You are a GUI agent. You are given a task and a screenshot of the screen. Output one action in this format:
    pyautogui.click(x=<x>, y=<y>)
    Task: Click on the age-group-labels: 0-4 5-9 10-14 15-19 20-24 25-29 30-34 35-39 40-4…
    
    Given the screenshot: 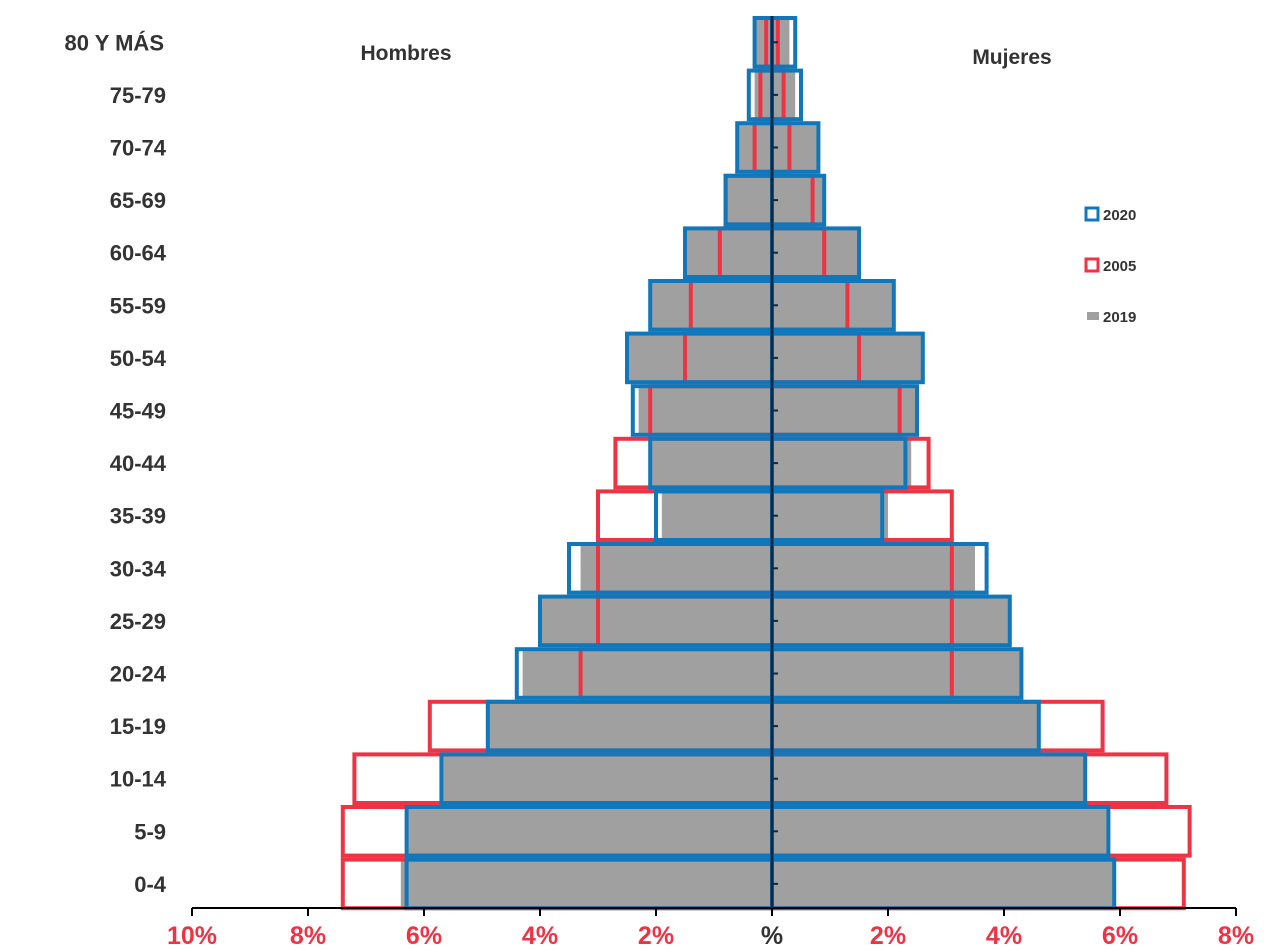 What is the action you would take?
    pyautogui.click(x=116, y=463)
    